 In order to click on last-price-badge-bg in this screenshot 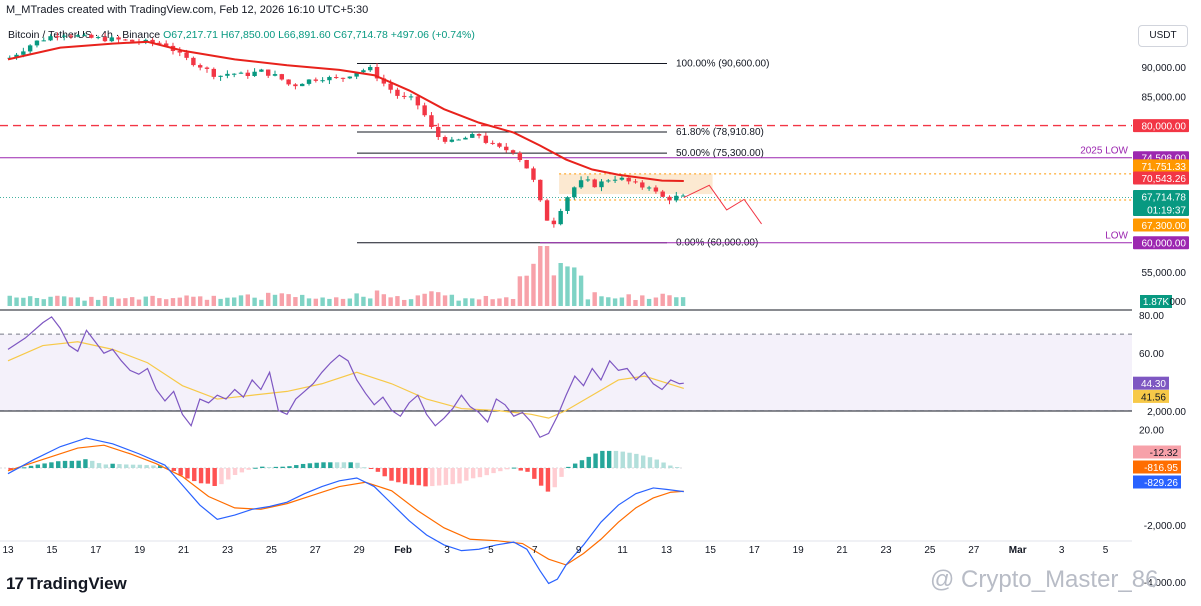, I will do `click(1161, 203)`.